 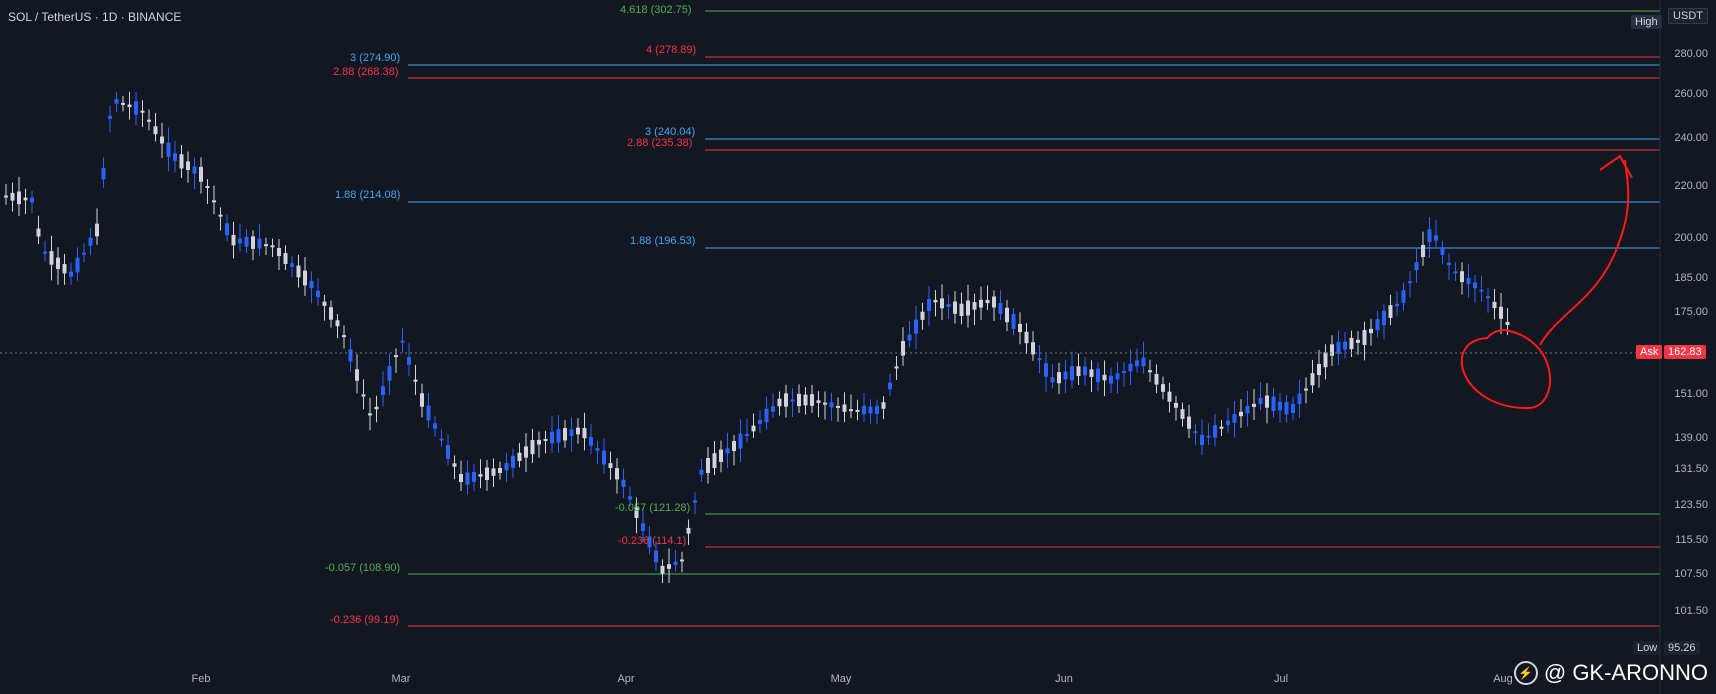 What do you see at coordinates (1688, 16) in the screenshot?
I see `currency-button: USDT` at bounding box center [1688, 16].